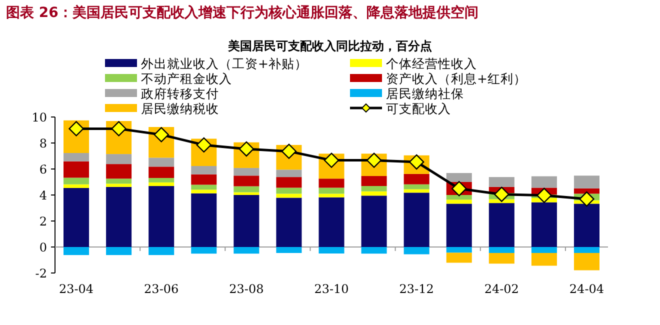  I want to click on y-tick-label: 10, so click(39, 117).